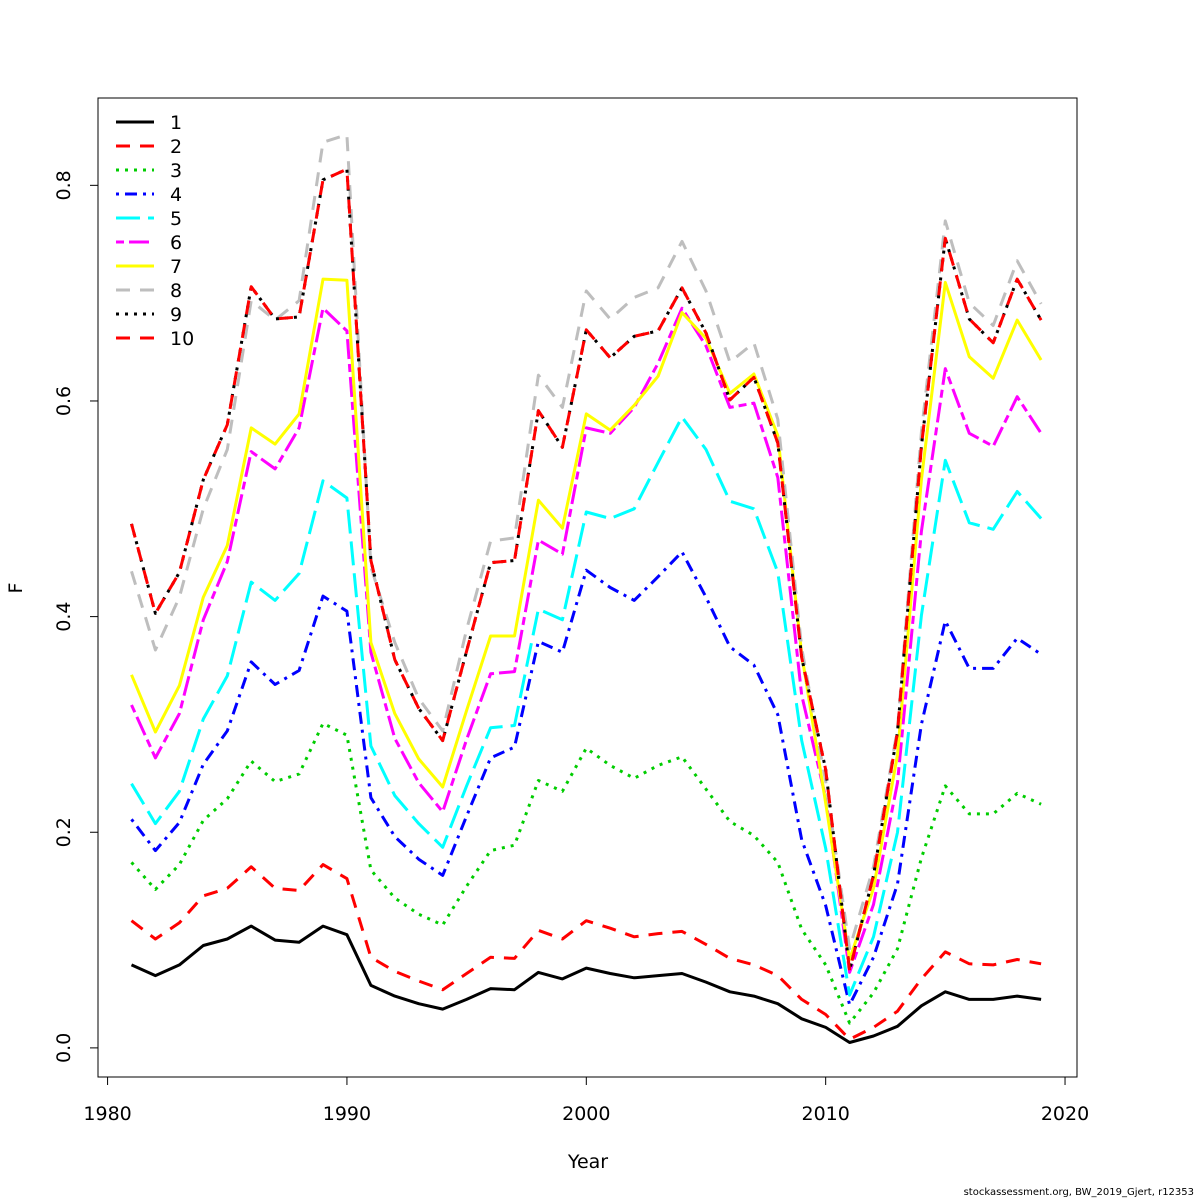 This screenshot has width=1200, height=1200. Describe the element at coordinates (64, 832) in the screenshot. I see `y-tick-label: 0.2` at that location.